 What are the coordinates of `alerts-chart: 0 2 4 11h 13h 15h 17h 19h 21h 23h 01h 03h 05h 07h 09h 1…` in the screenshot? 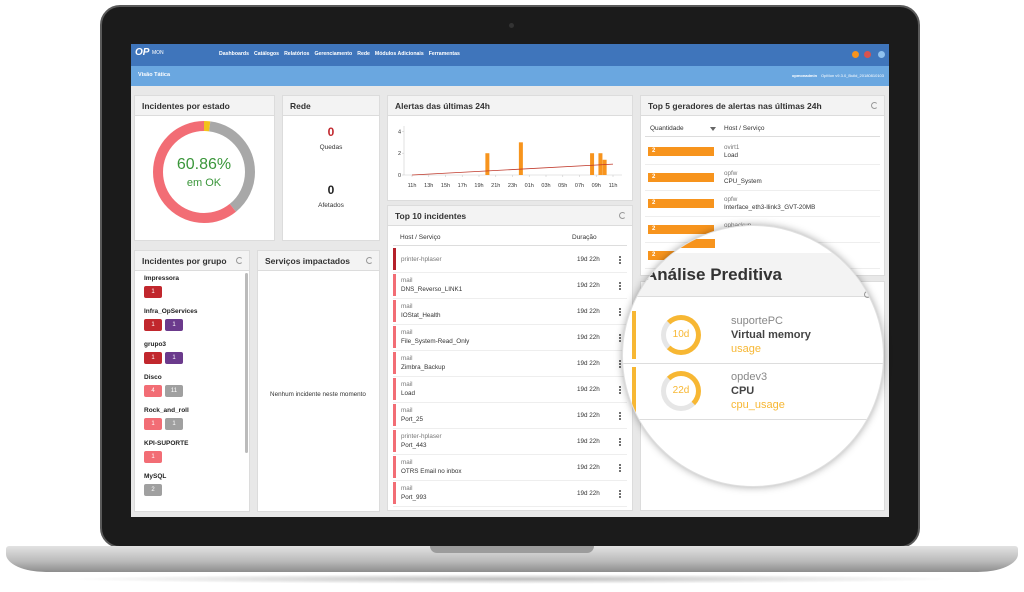 It's located at (510, 157).